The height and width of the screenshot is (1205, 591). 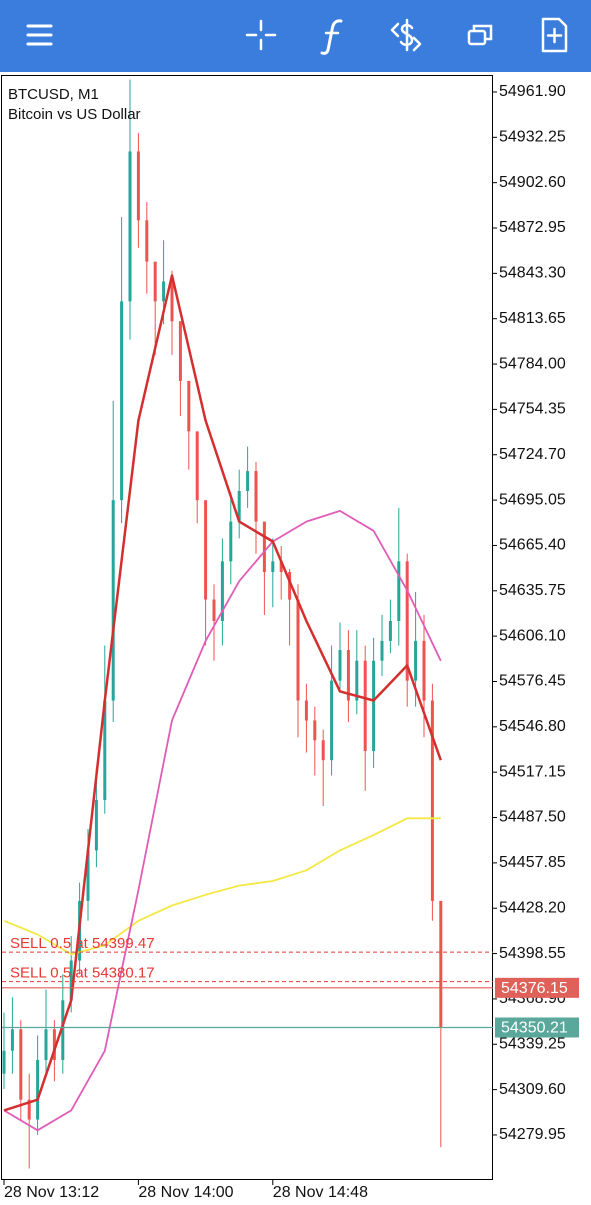 What do you see at coordinates (532, 726) in the screenshot?
I see `y-tick-label: 54546.80` at bounding box center [532, 726].